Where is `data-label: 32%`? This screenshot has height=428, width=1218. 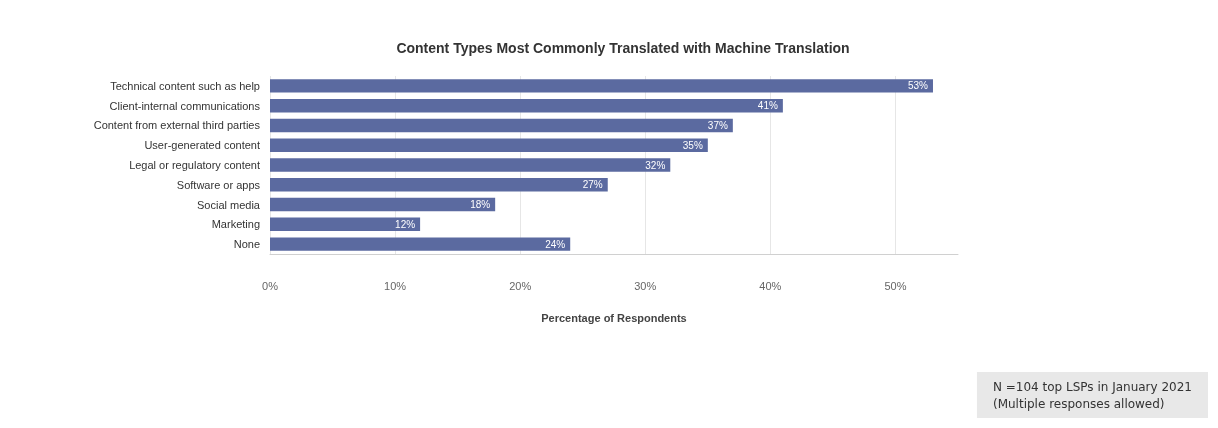
data-label: 32% is located at coordinates (655, 165).